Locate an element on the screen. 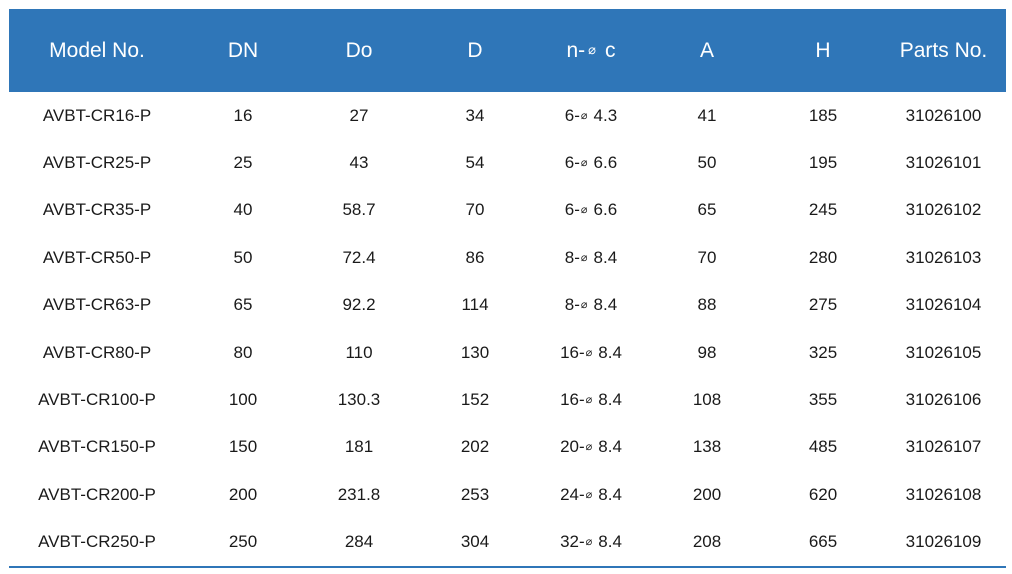 The height and width of the screenshot is (574, 1012). table-row: AVBT-CR50-P 50 72.4 86 8-⌀ 8.4 70 280 31026103 is located at coordinates (507, 257).